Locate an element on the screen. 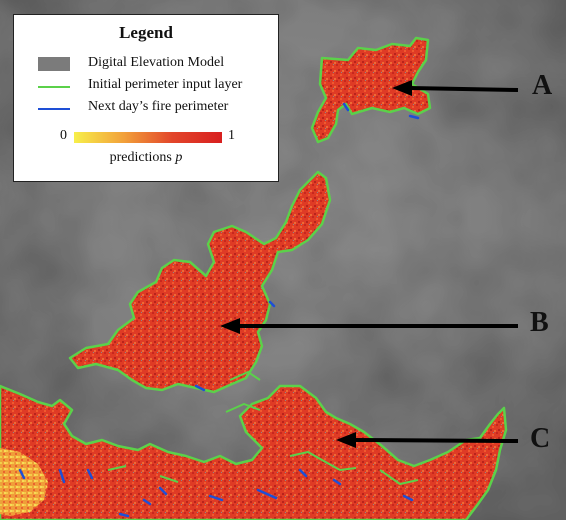 The width and height of the screenshot is (566, 520). initial-perimeter-swatch is located at coordinates (54, 87).